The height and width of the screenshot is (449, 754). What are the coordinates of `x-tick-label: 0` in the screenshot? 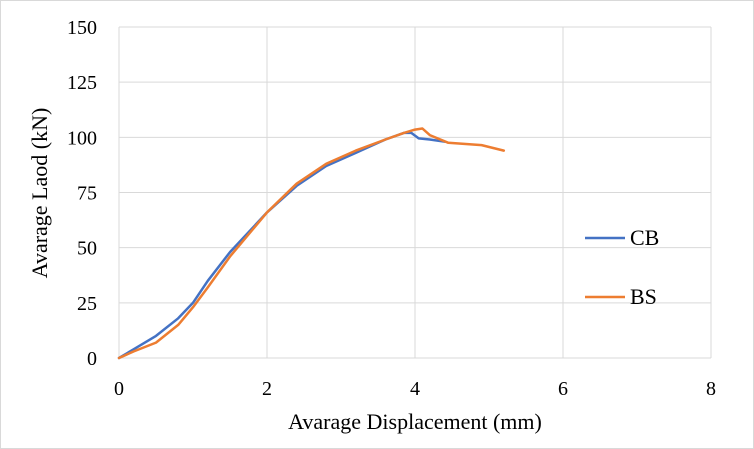 It's located at (119, 389).